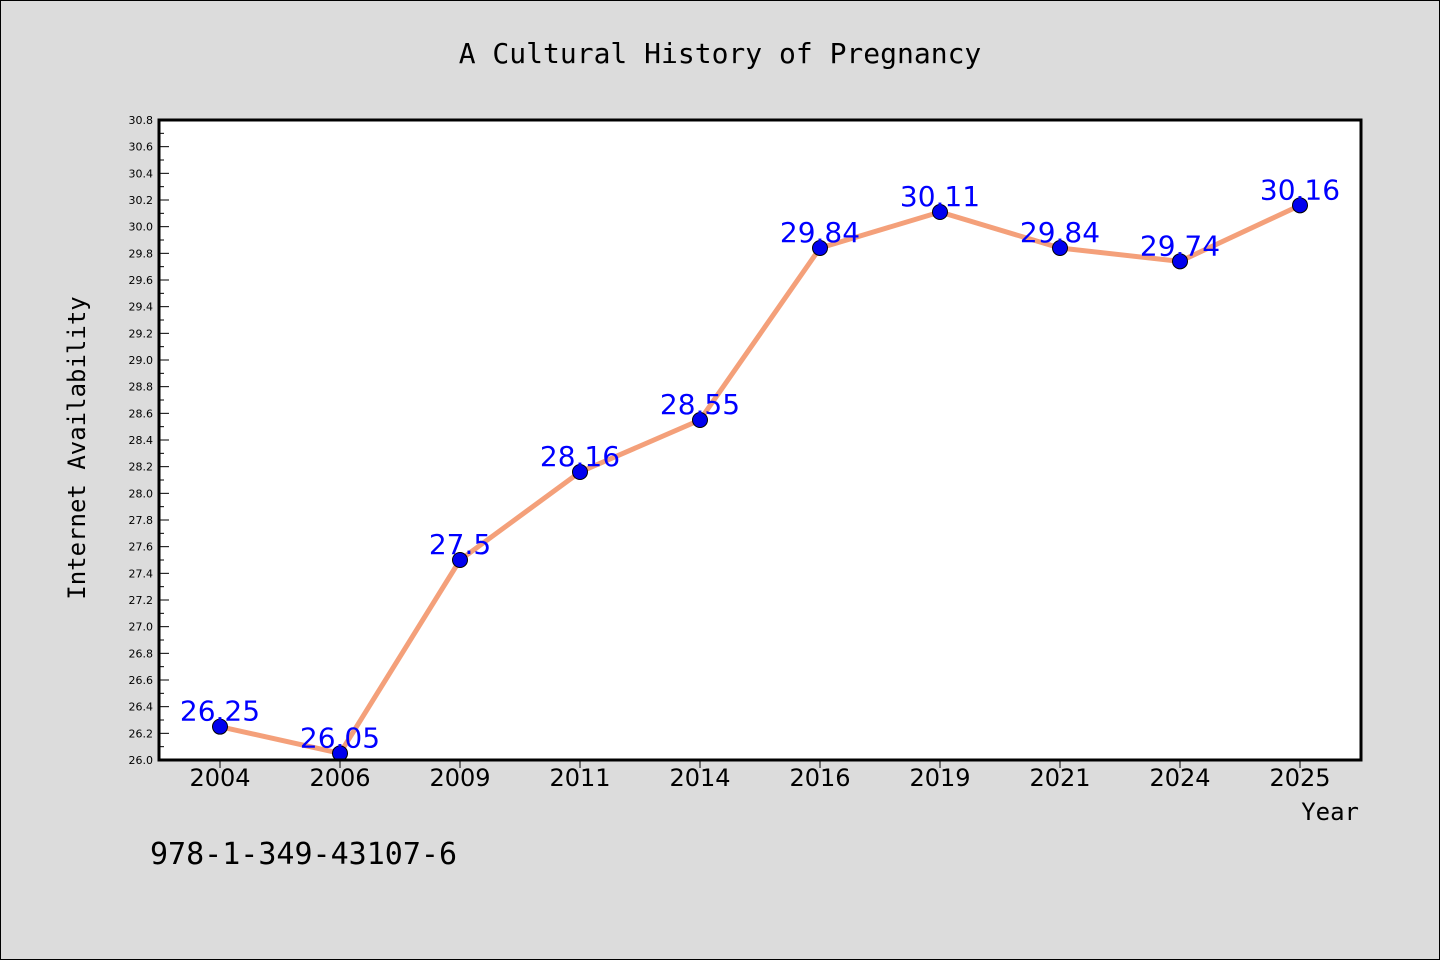 The width and height of the screenshot is (1440, 960). Describe the element at coordinates (819, 778) in the screenshot. I see `x-tick-label: 2016` at that location.